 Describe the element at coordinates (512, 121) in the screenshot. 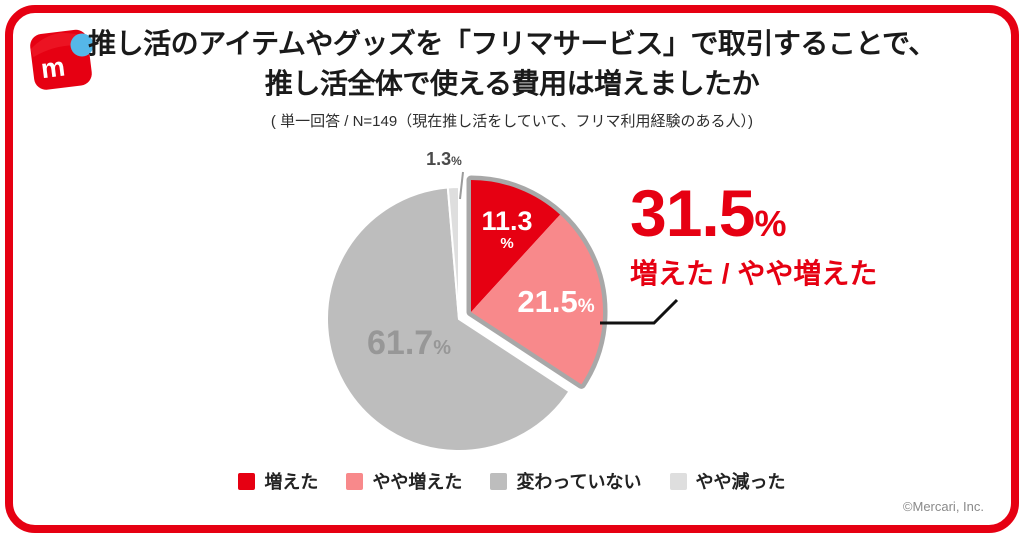

I see `survey-note: ( 単一回答 / N=149（現在推し活をしていて、フリマ利用経験のある人）)` at that location.